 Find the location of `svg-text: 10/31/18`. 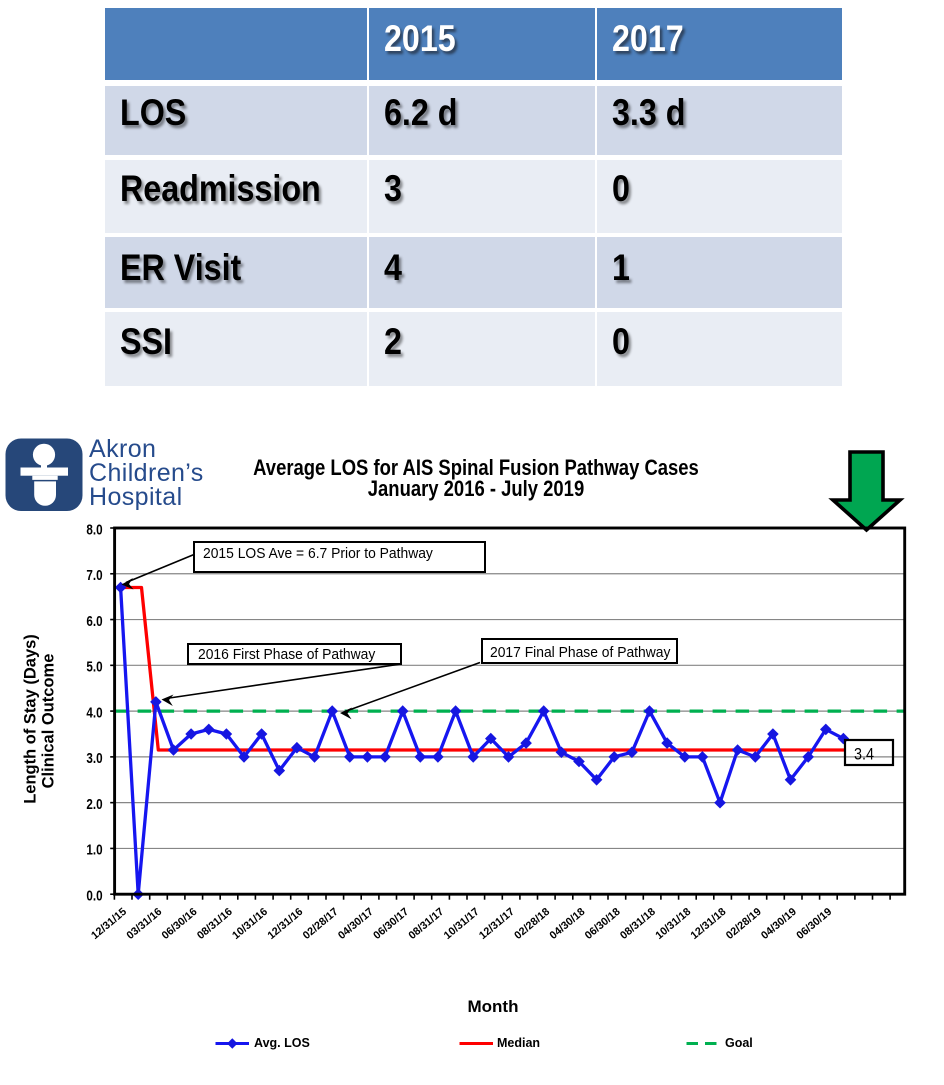

svg-text: 10/31/18 is located at coordinates (673, 924).